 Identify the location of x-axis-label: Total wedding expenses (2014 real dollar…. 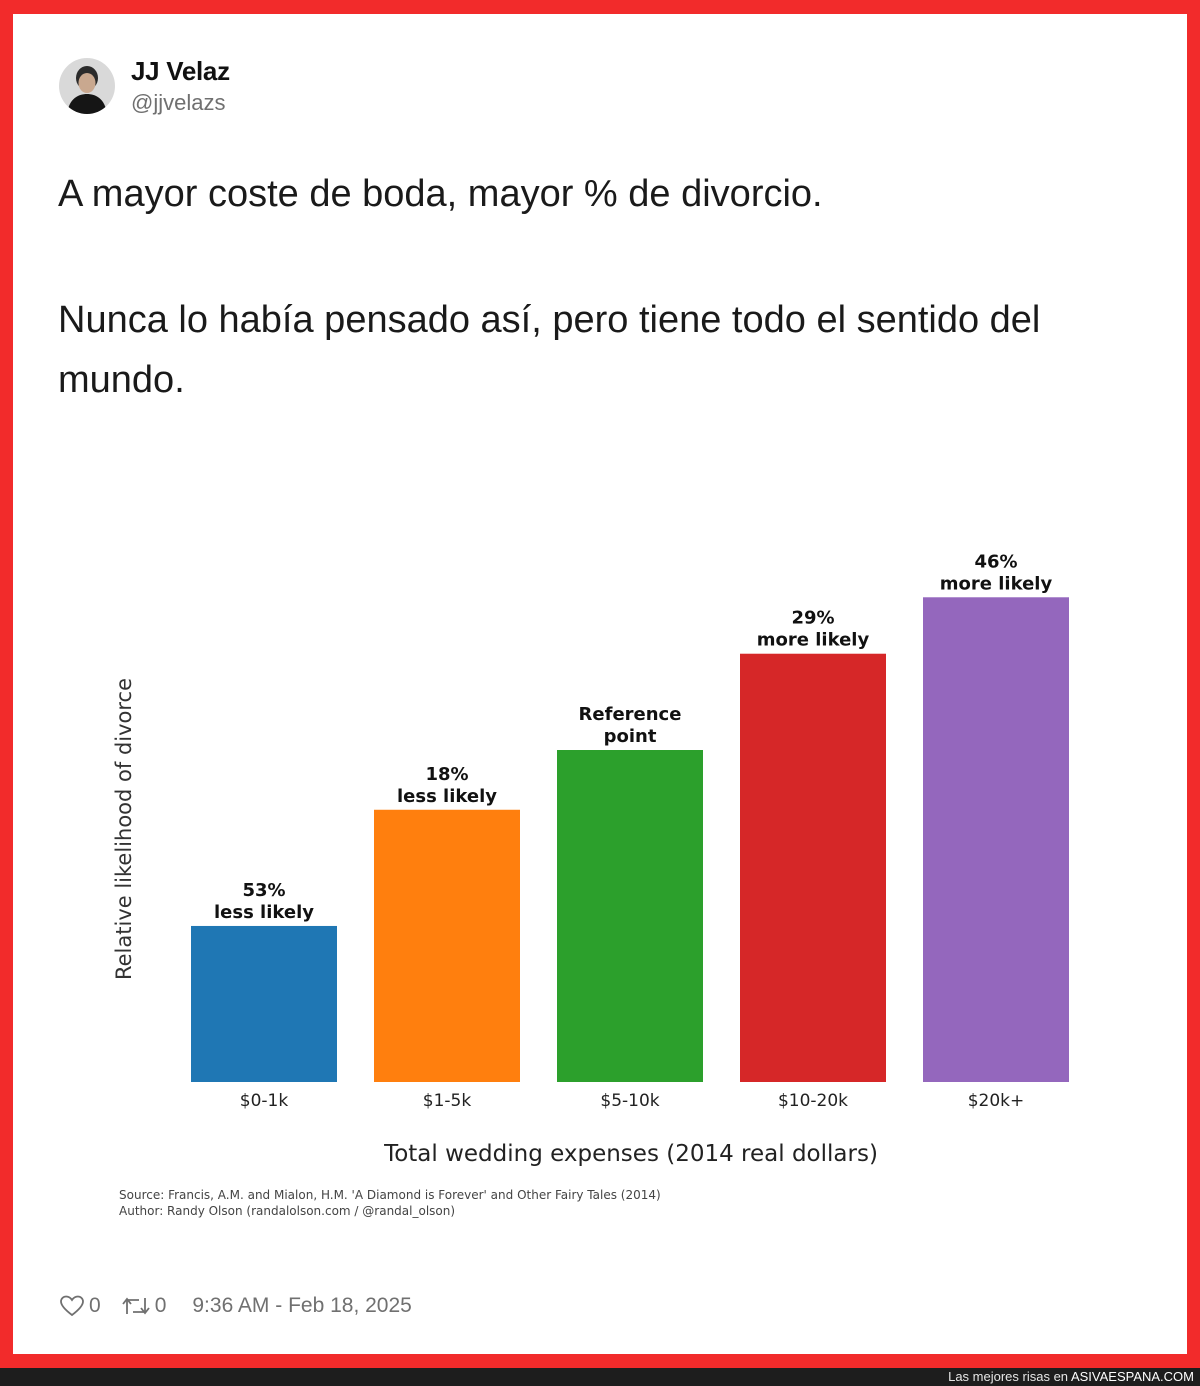
(630, 1154).